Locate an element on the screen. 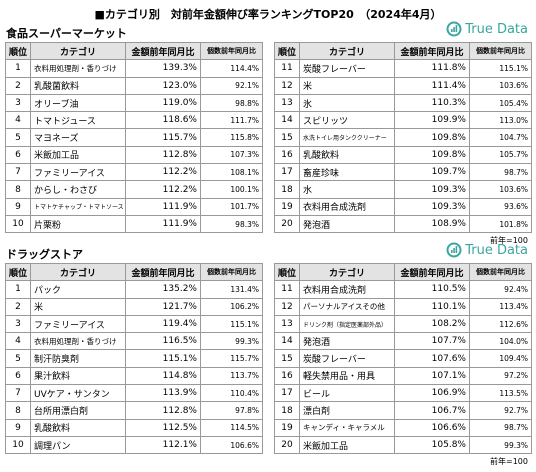 This screenshot has width=536, height=472. cell: 制汗防臭剤 is located at coordinates (78, 358).